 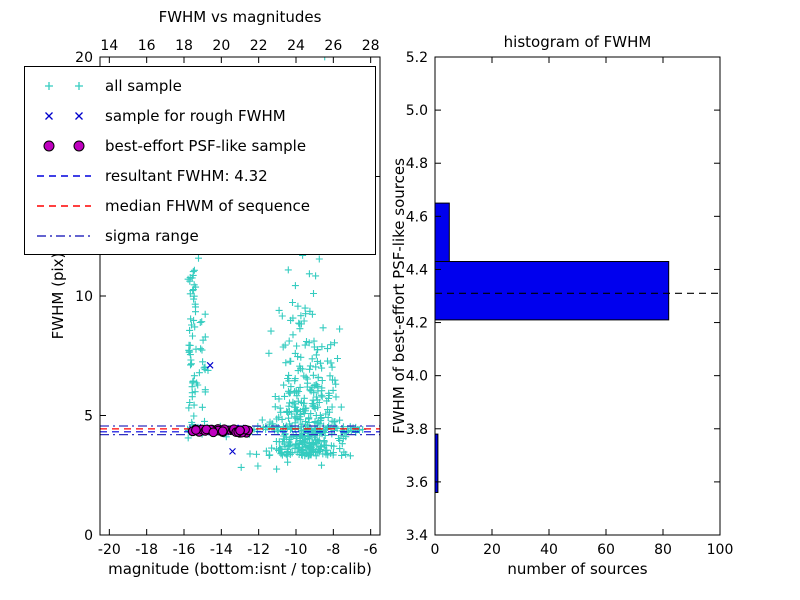 What do you see at coordinates (240, 17) in the screenshot?
I see `scatter-title: FWHM vs magnitudes` at bounding box center [240, 17].